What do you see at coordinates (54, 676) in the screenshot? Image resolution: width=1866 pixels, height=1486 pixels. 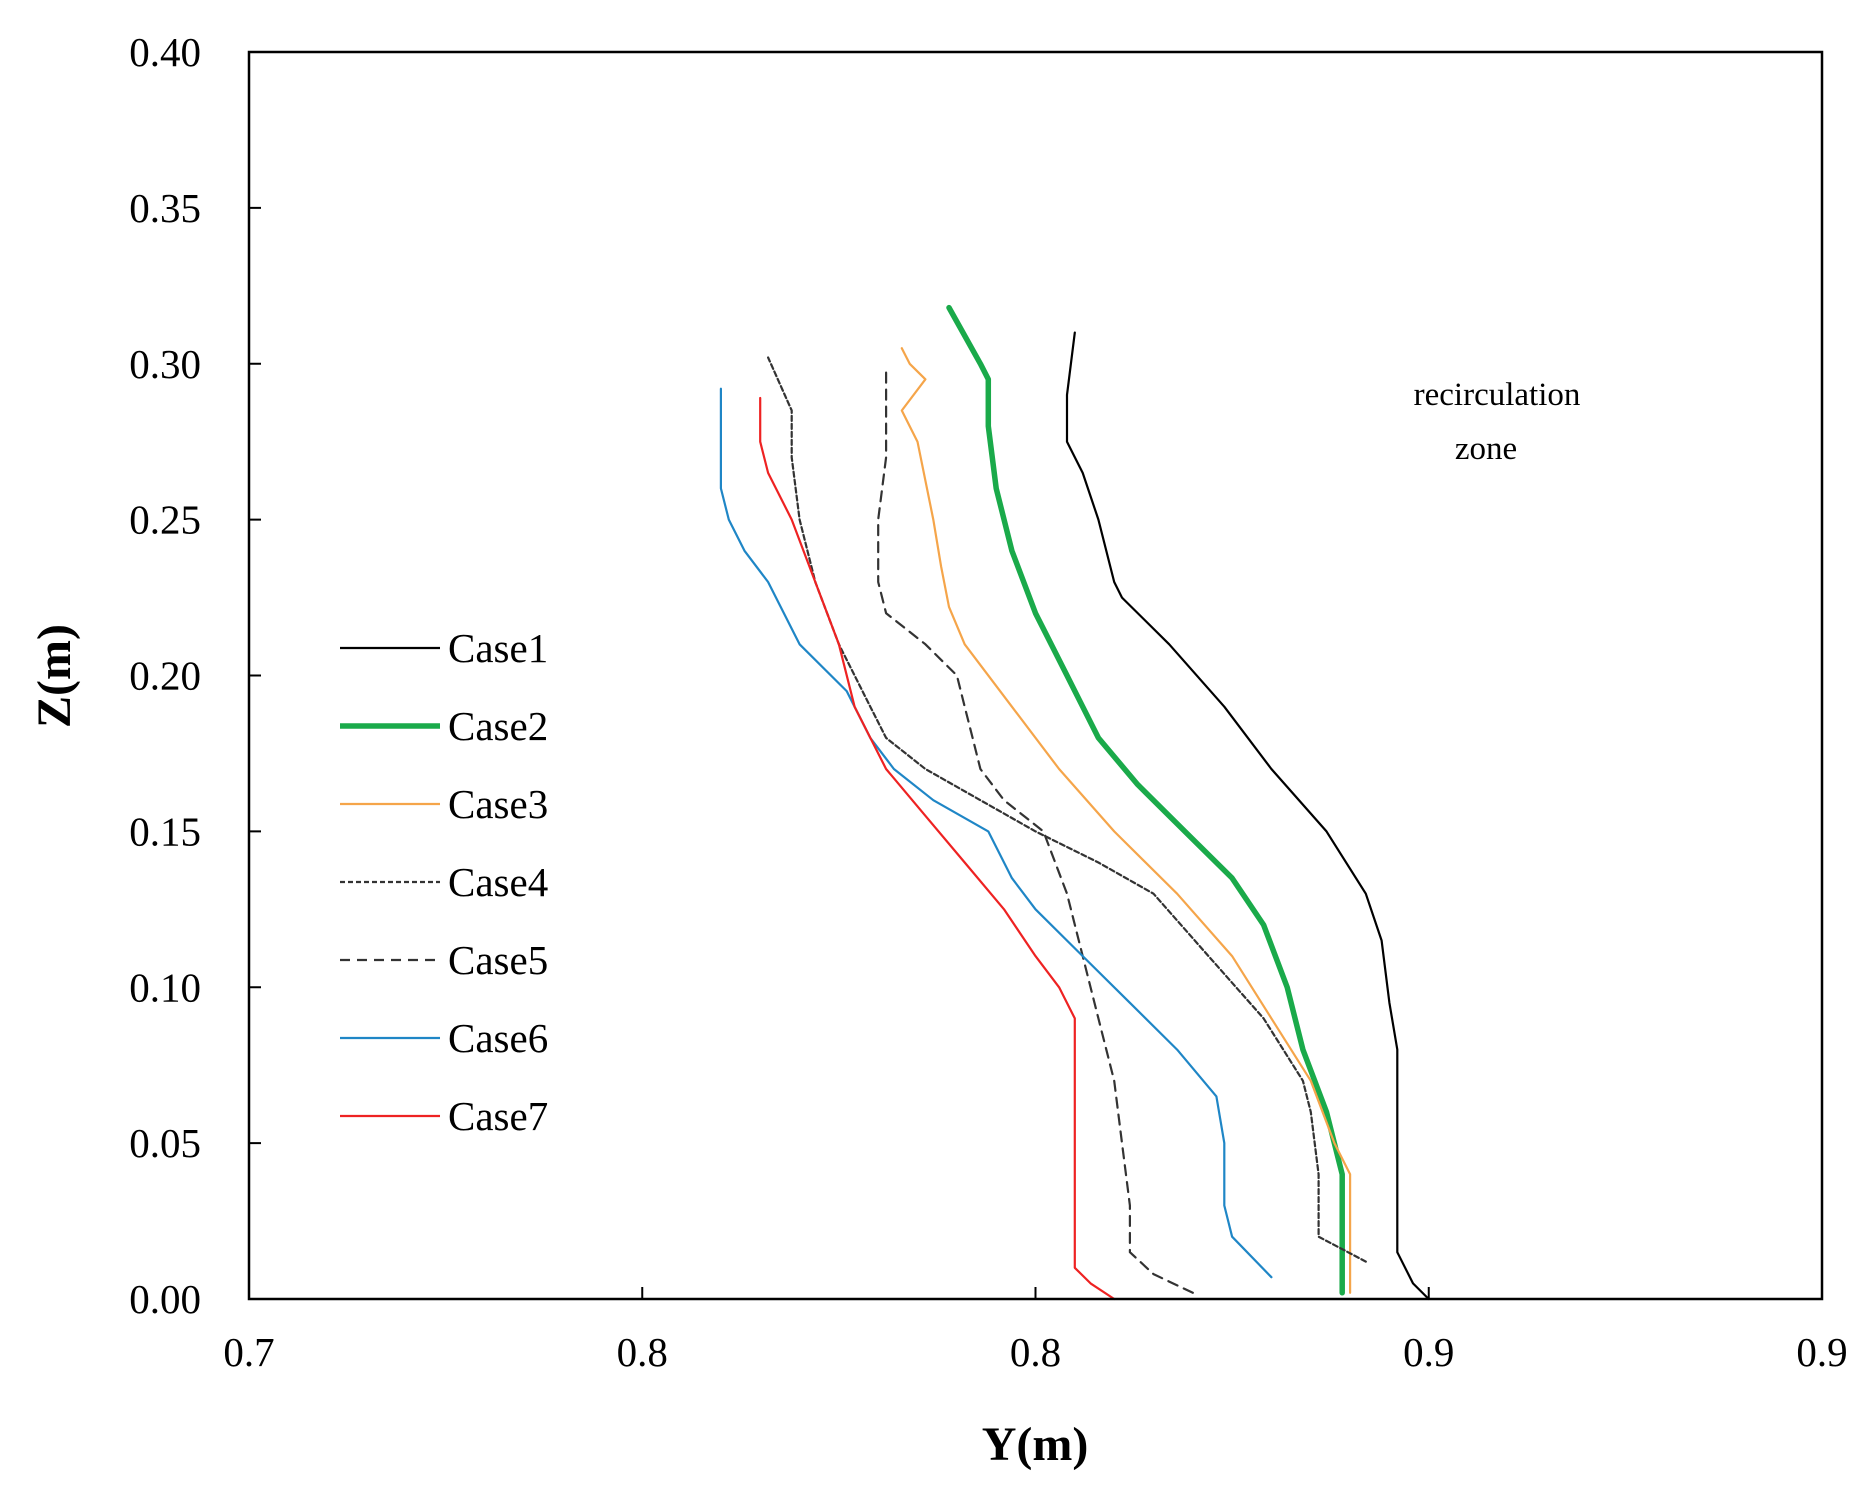 I see `y-axis-title: Z(m)` at bounding box center [54, 676].